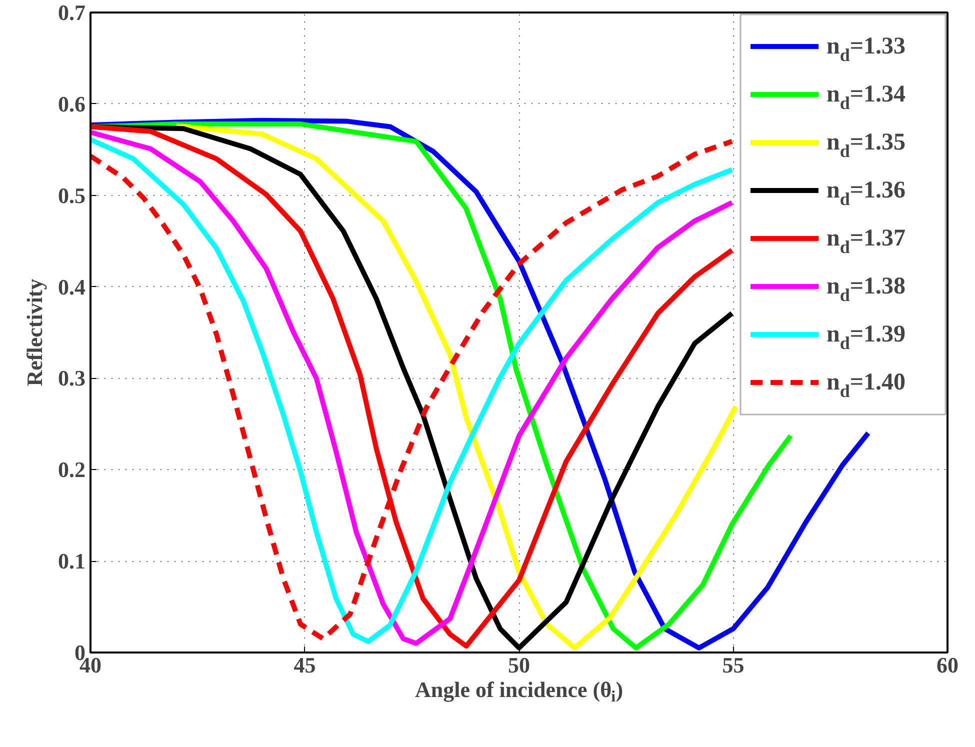 The image size is (975, 747). What do you see at coordinates (72, 287) in the screenshot?
I see `y-tick-label: 0.4` at bounding box center [72, 287].